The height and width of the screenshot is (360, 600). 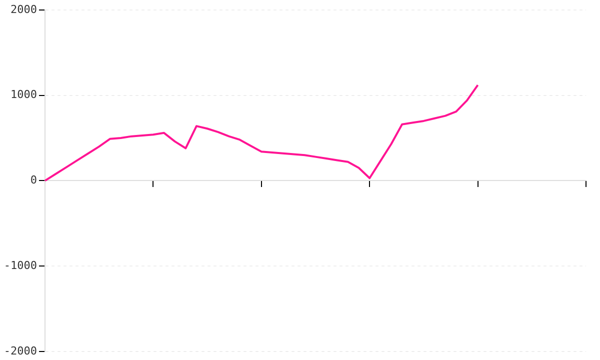 What do you see at coordinates (20, 265) in the screenshot?
I see `y-tick-label: -1000` at bounding box center [20, 265].